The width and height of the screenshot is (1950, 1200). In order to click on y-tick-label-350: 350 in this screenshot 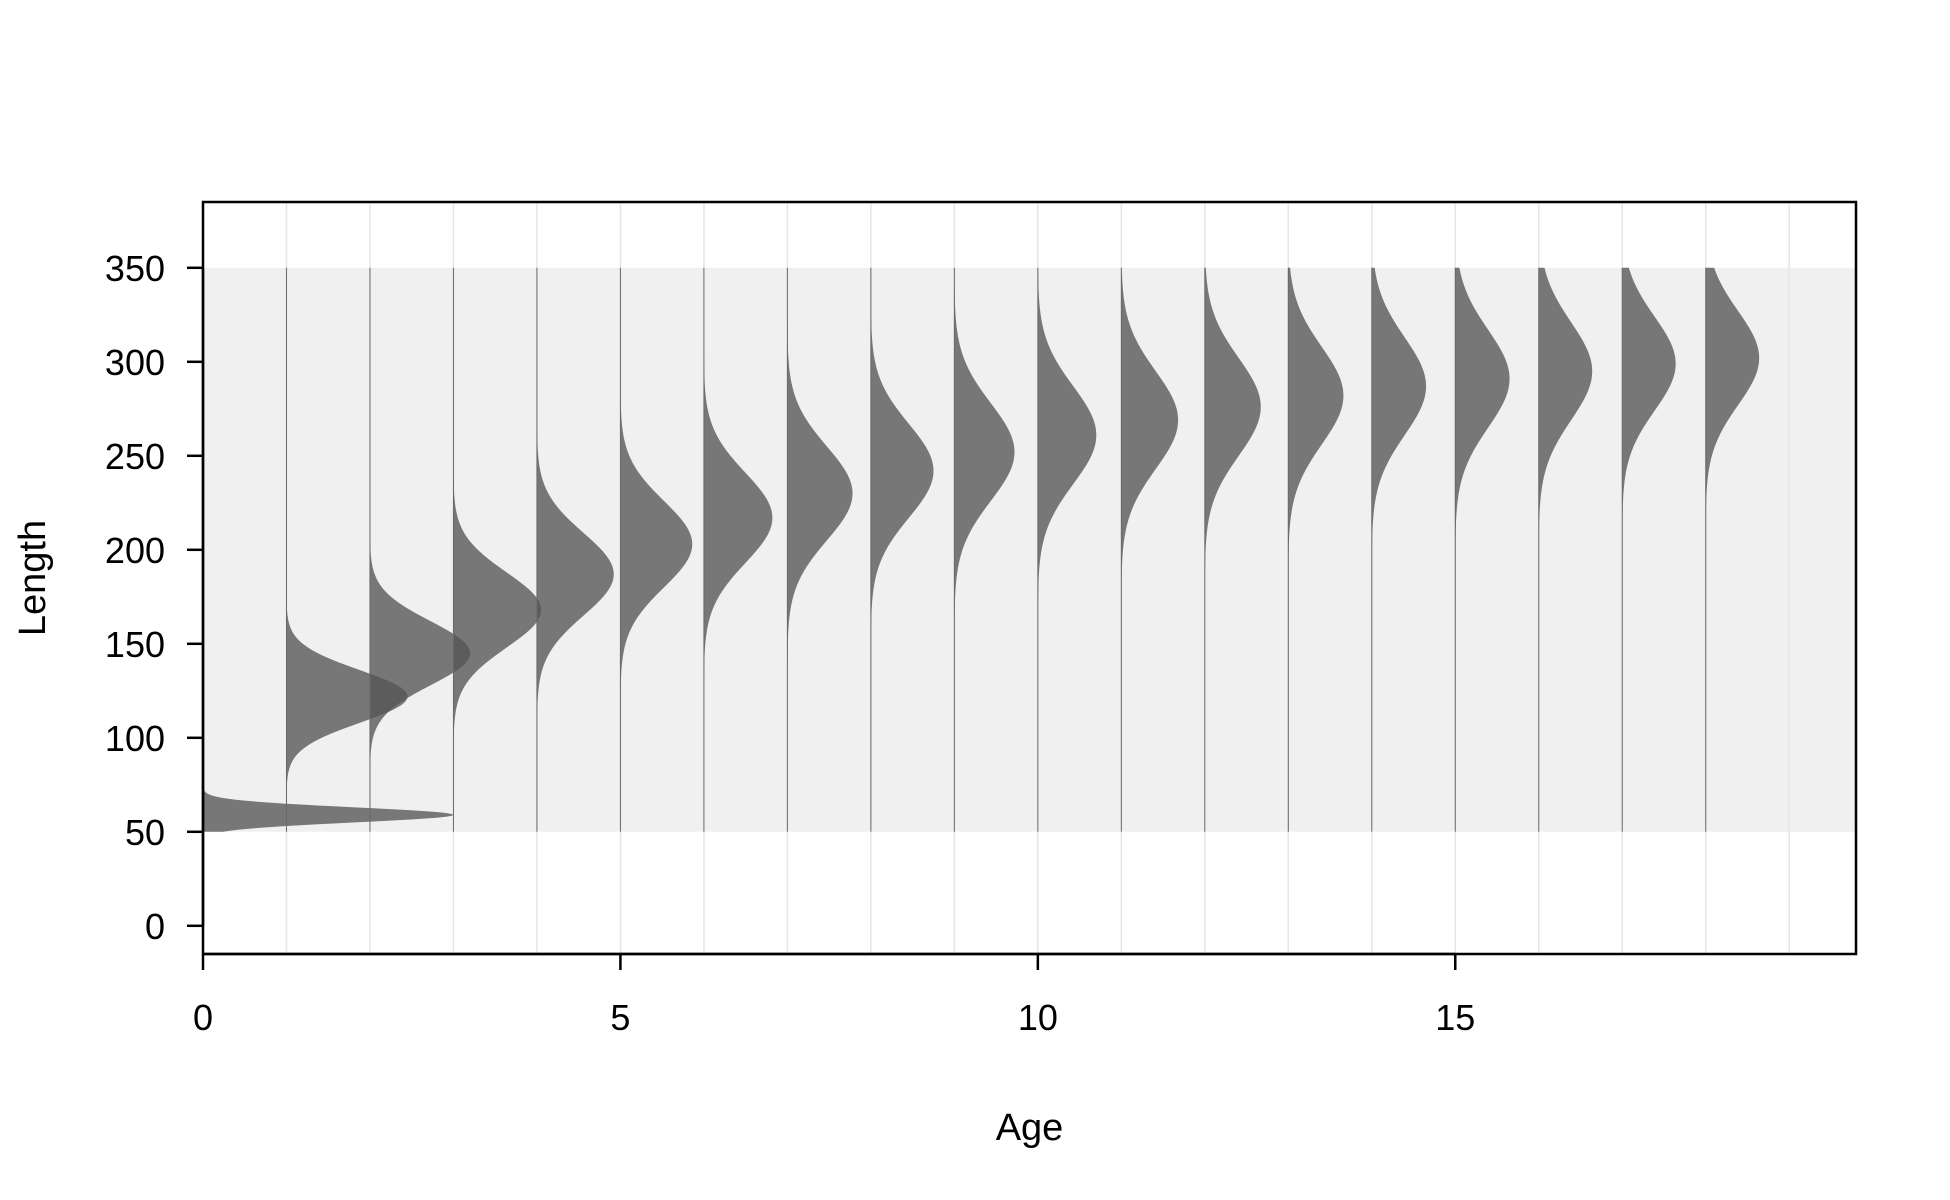, I will do `click(135, 268)`.